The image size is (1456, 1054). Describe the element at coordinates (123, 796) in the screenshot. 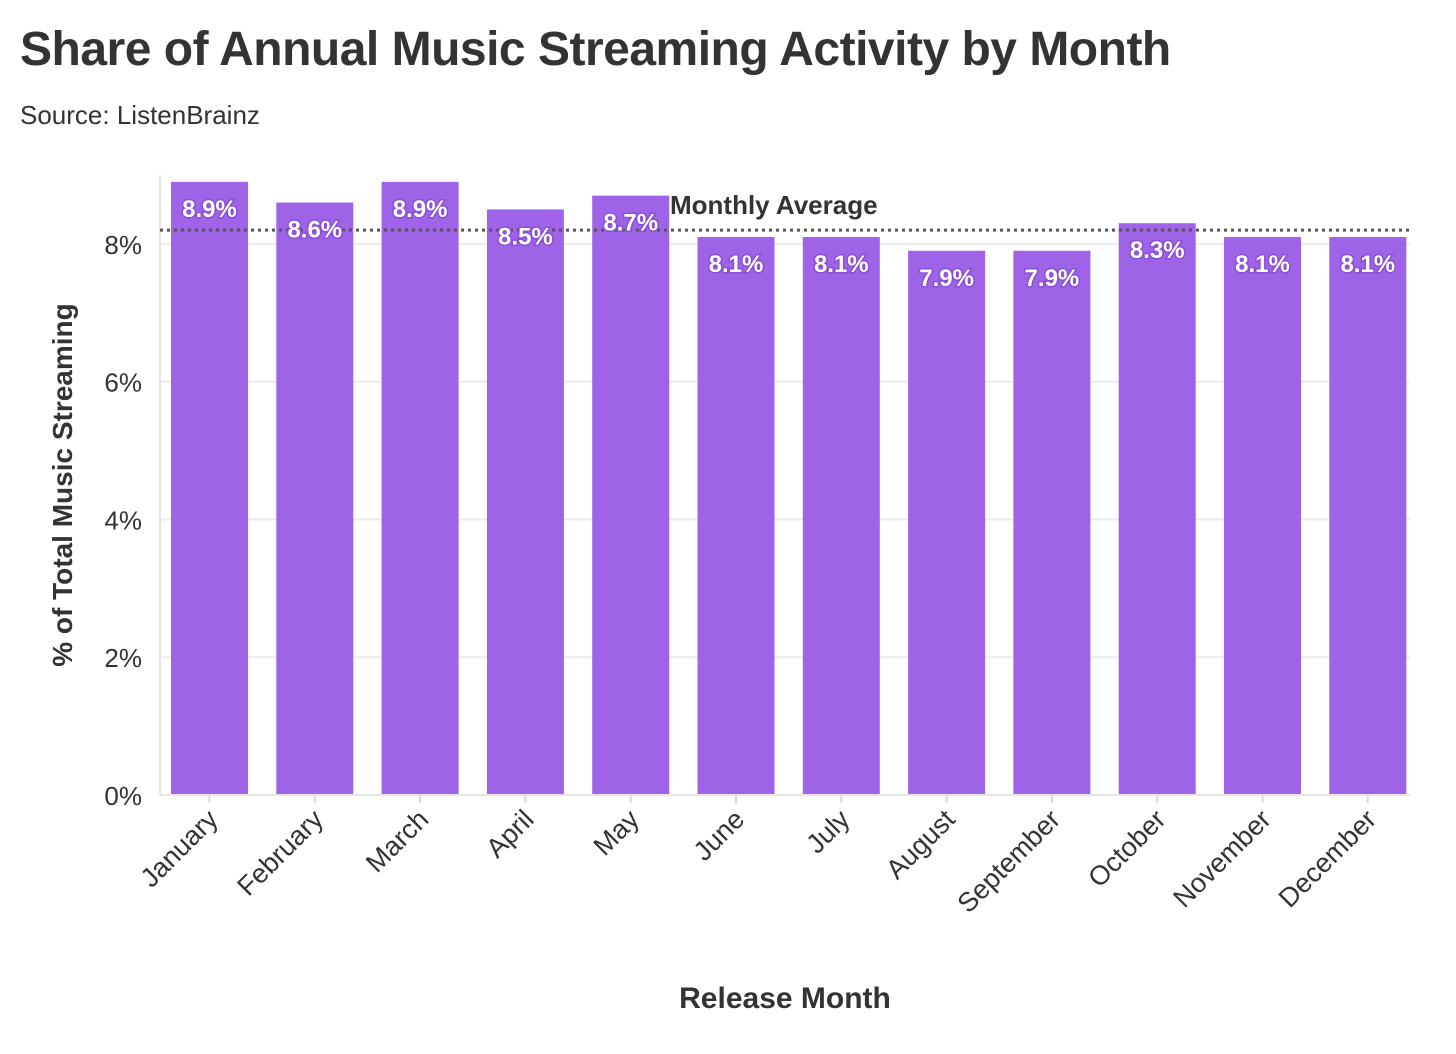

I see `y-tick-label: 0%` at that location.